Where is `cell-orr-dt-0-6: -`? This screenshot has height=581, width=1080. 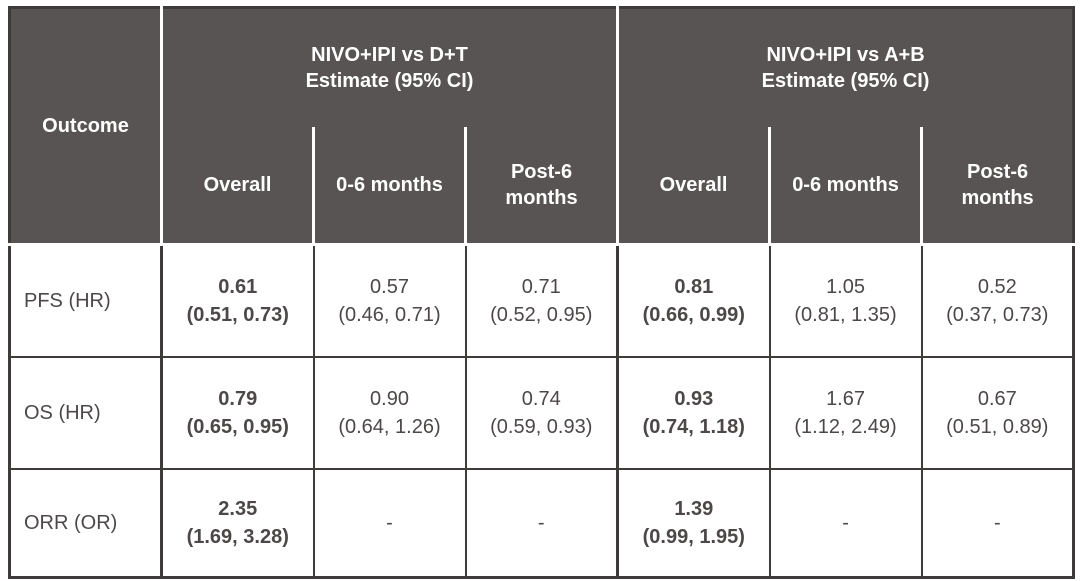
cell-orr-dt-0-6: - is located at coordinates (389, 523).